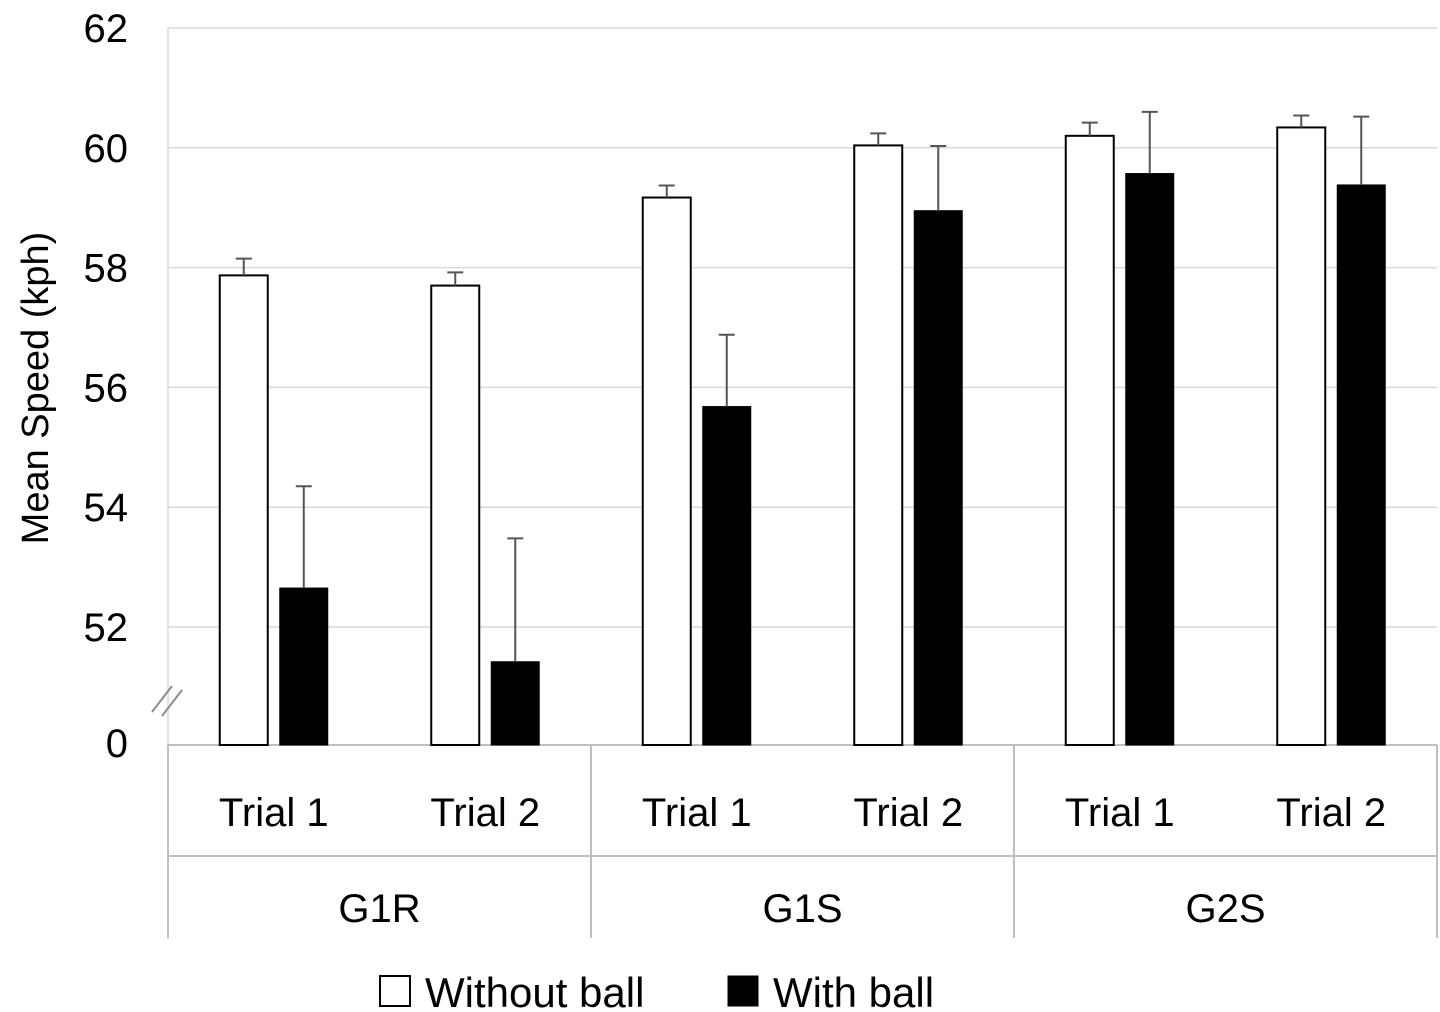 This screenshot has width=1440, height=1012. What do you see at coordinates (908, 813) in the screenshot?
I see `category-label-3: Trial 2` at bounding box center [908, 813].